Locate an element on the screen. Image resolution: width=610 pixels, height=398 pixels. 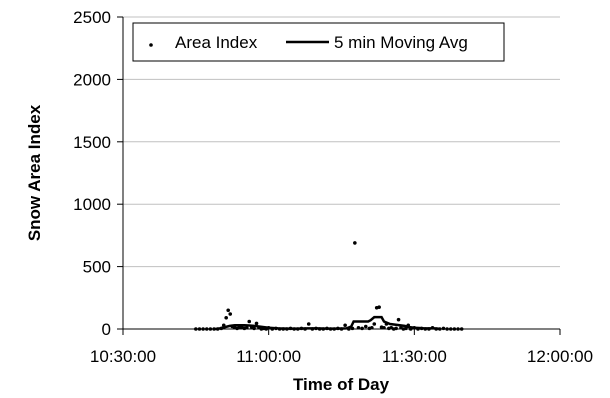
x-tick-label: 11:30:00 is located at coordinates (414, 356).